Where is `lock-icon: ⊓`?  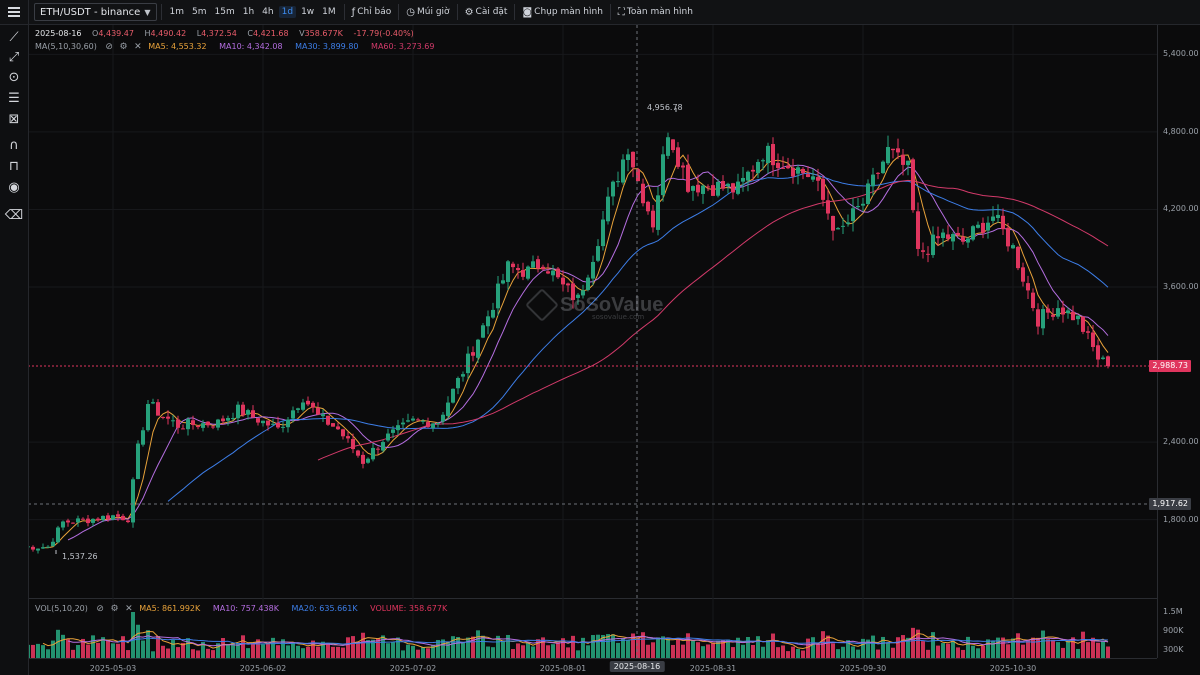
lock-icon: ⊓ is located at coordinates (14, 166).